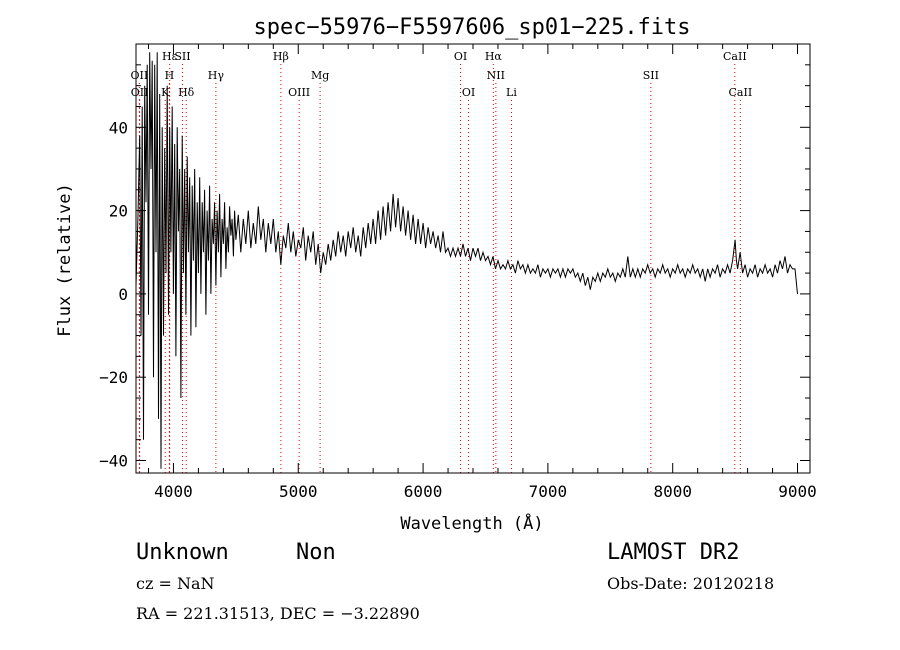 This screenshot has height=650, width=900. Describe the element at coordinates (299, 92) in the screenshot. I see `spectral-line-label: OIII` at that location.